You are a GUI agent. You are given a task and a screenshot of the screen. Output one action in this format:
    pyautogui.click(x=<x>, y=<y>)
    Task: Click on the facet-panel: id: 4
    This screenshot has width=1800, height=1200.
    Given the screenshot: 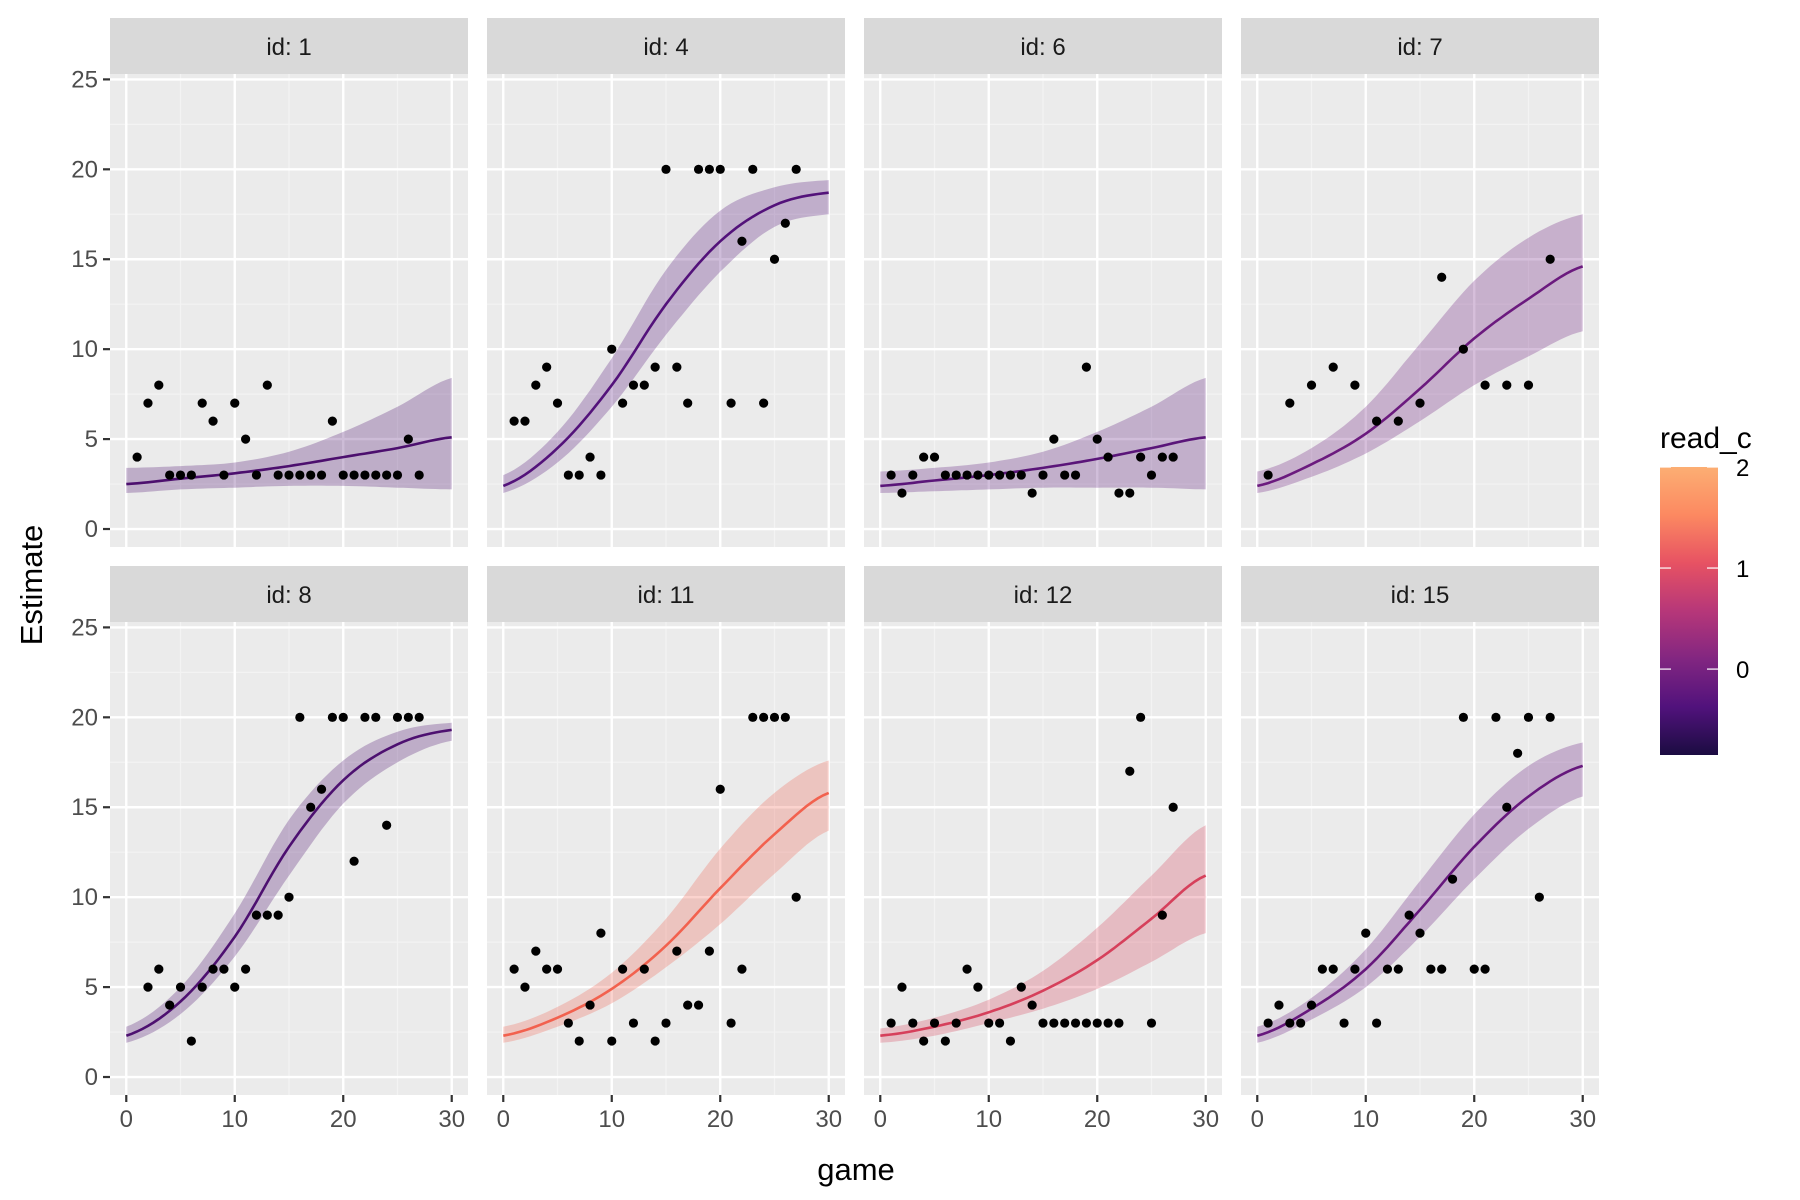 What is the action you would take?
    pyautogui.click(x=666, y=282)
    